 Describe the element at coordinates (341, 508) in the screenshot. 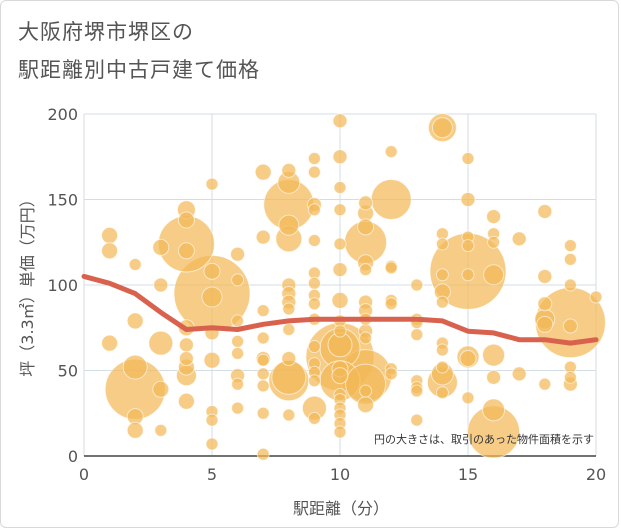

I see `x-axis-title: 駅距離（分）` at that location.